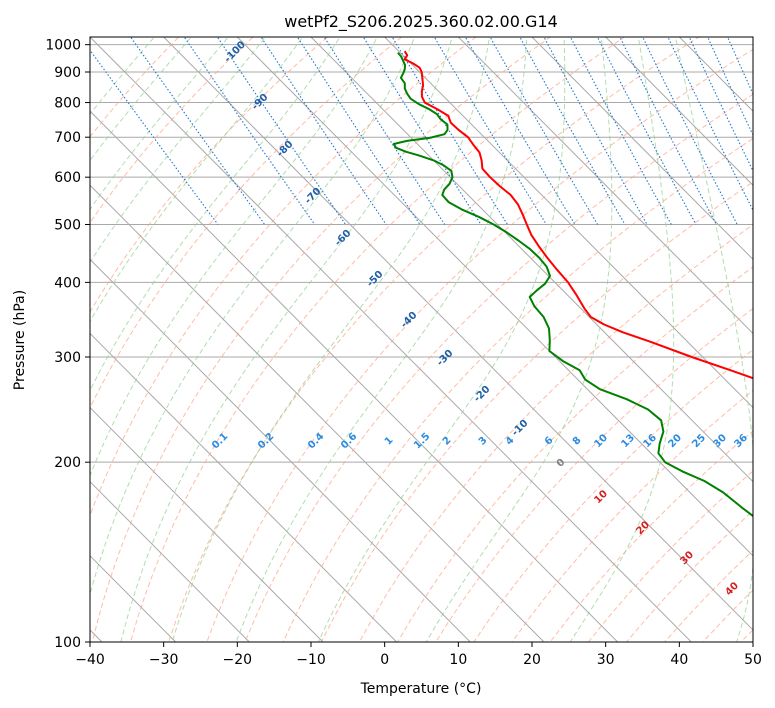 This screenshot has height=708, width=775. What do you see at coordinates (67, 643) in the screenshot?
I see `y-tick-label: 100` at bounding box center [67, 643].